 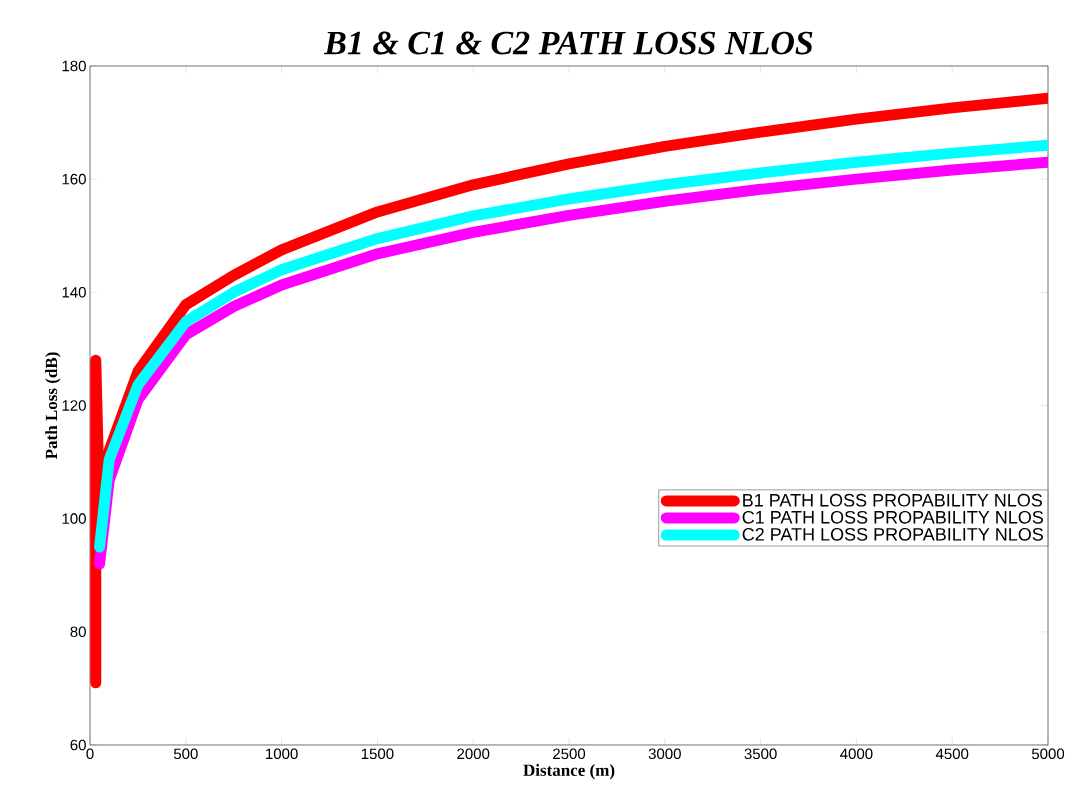 What do you see at coordinates (74, 518) in the screenshot?
I see `y-tick-label: 100` at bounding box center [74, 518].